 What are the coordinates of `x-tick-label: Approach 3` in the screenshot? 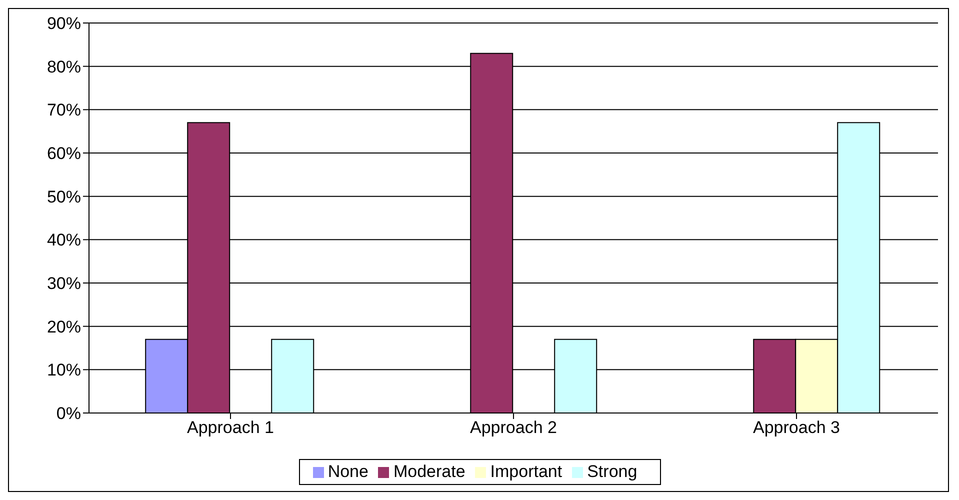 It's located at (796, 428).